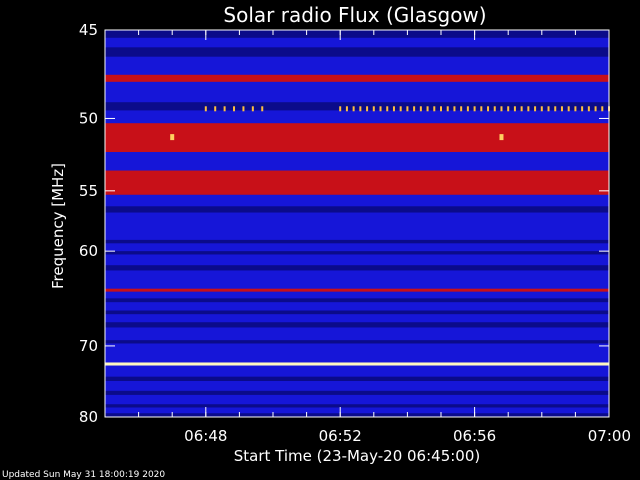 This screenshot has width=640, height=480. Describe the element at coordinates (88, 251) in the screenshot. I see `y-tick-label: 60` at that location.